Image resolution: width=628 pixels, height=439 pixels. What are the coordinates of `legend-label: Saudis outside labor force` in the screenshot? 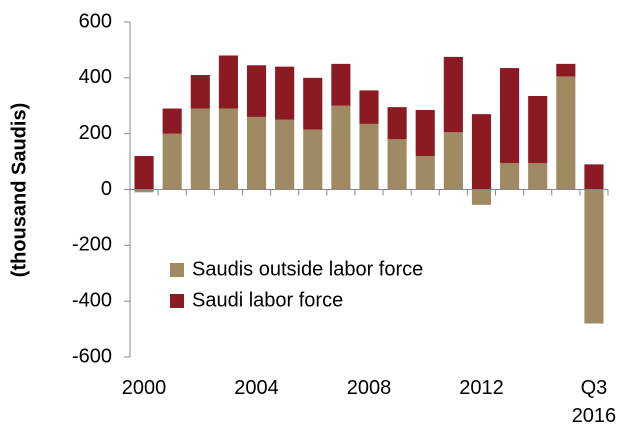 It's located at (307, 269).